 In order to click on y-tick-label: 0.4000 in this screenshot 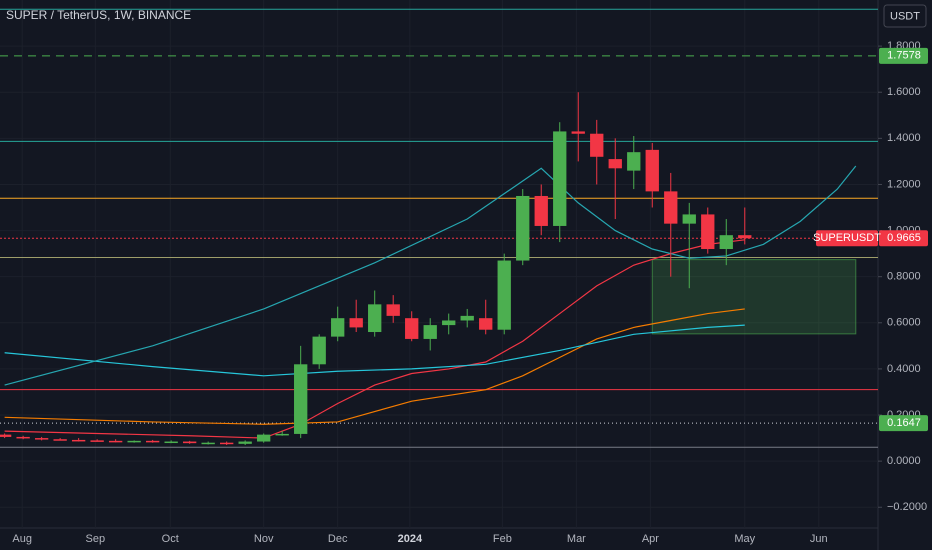, I will do `click(904, 369)`.